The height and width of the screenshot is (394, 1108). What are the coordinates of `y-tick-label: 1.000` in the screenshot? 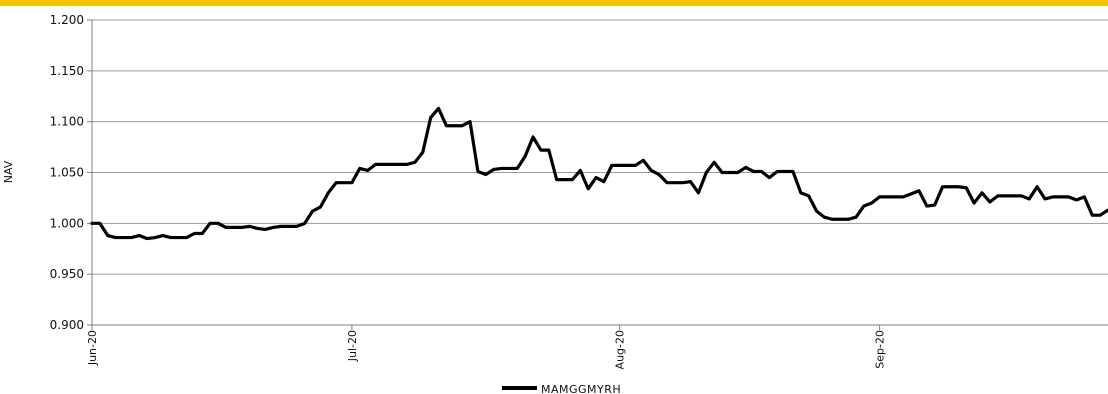 It's located at (67, 223).